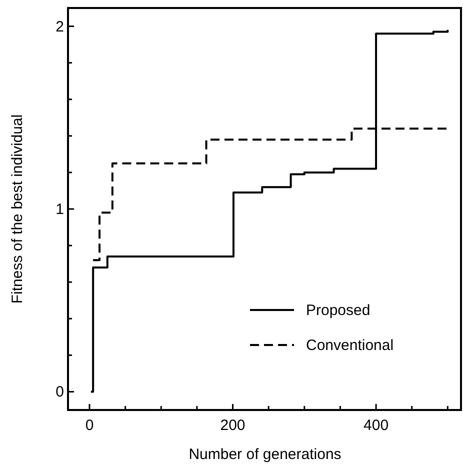 This screenshot has width=463, height=469. Describe the element at coordinates (17, 209) in the screenshot. I see `y-axis-title: Fitness of the best individual` at that location.